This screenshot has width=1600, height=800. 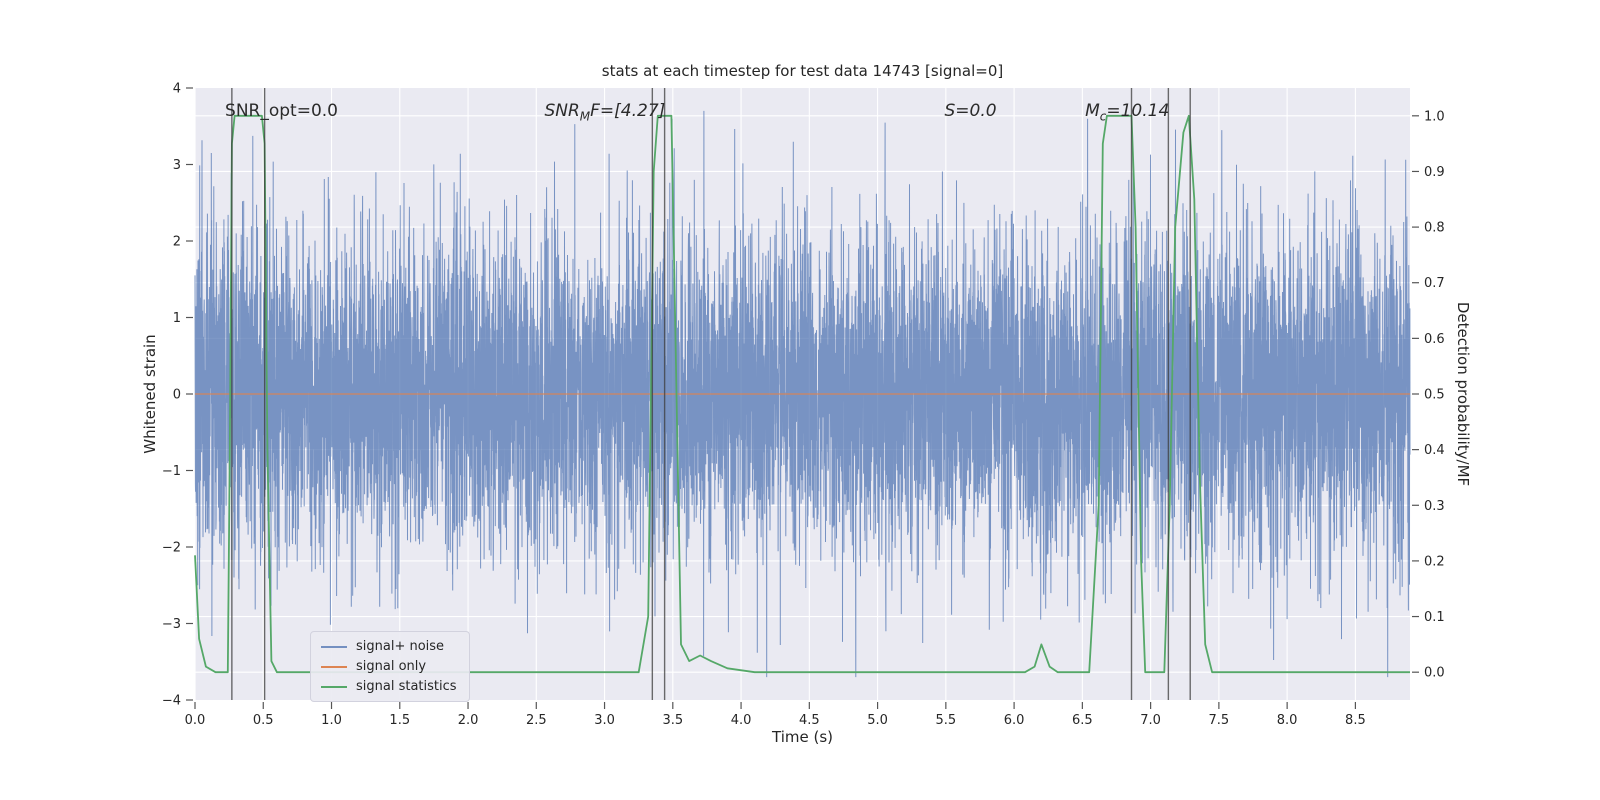 What do you see at coordinates (1434, 283) in the screenshot?
I see `y-right-tick-label: 0.7` at bounding box center [1434, 283].